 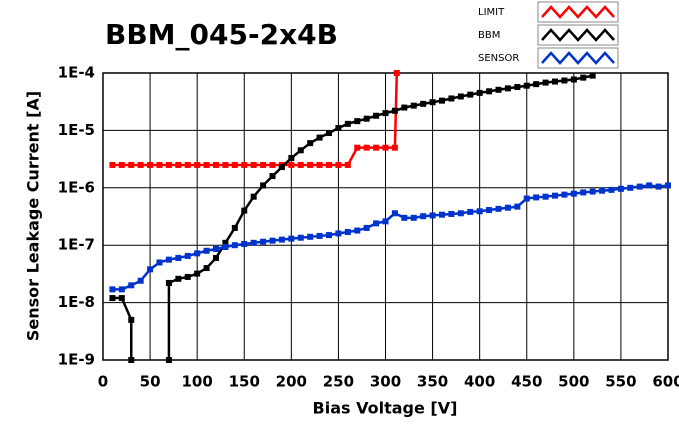 I want to click on x-tick-label: 50, so click(x=150, y=382).